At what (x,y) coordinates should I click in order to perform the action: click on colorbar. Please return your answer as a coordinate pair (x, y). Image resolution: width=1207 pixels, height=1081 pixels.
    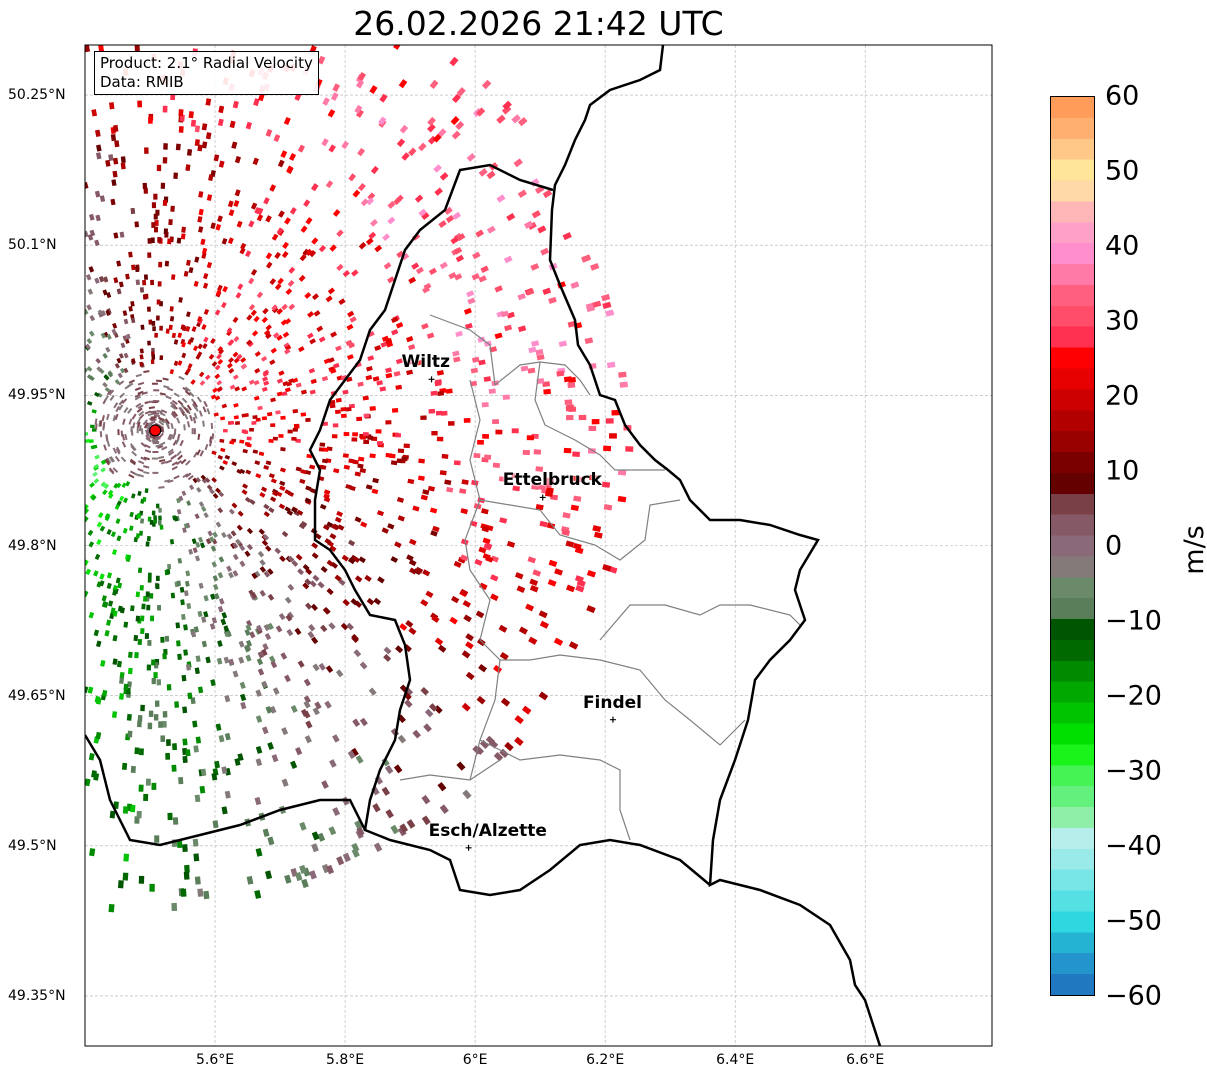
    Looking at the image, I should click on (1072, 546).